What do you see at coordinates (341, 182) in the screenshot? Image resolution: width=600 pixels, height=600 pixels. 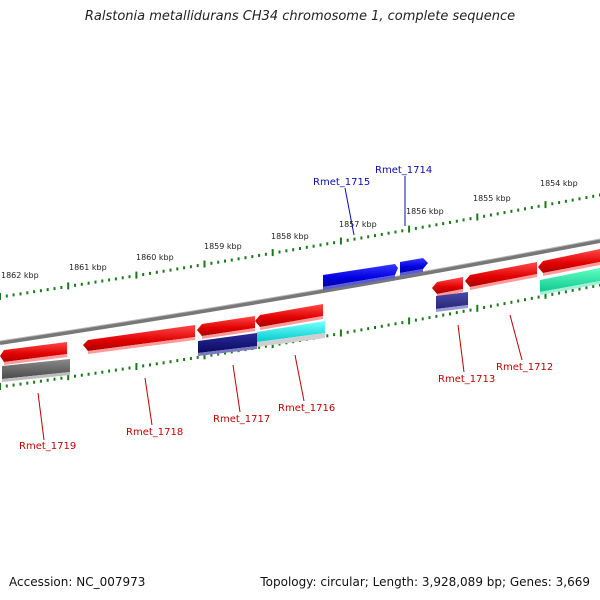 I see `gene-label-rmet-1715: Rmet_1715` at bounding box center [341, 182].